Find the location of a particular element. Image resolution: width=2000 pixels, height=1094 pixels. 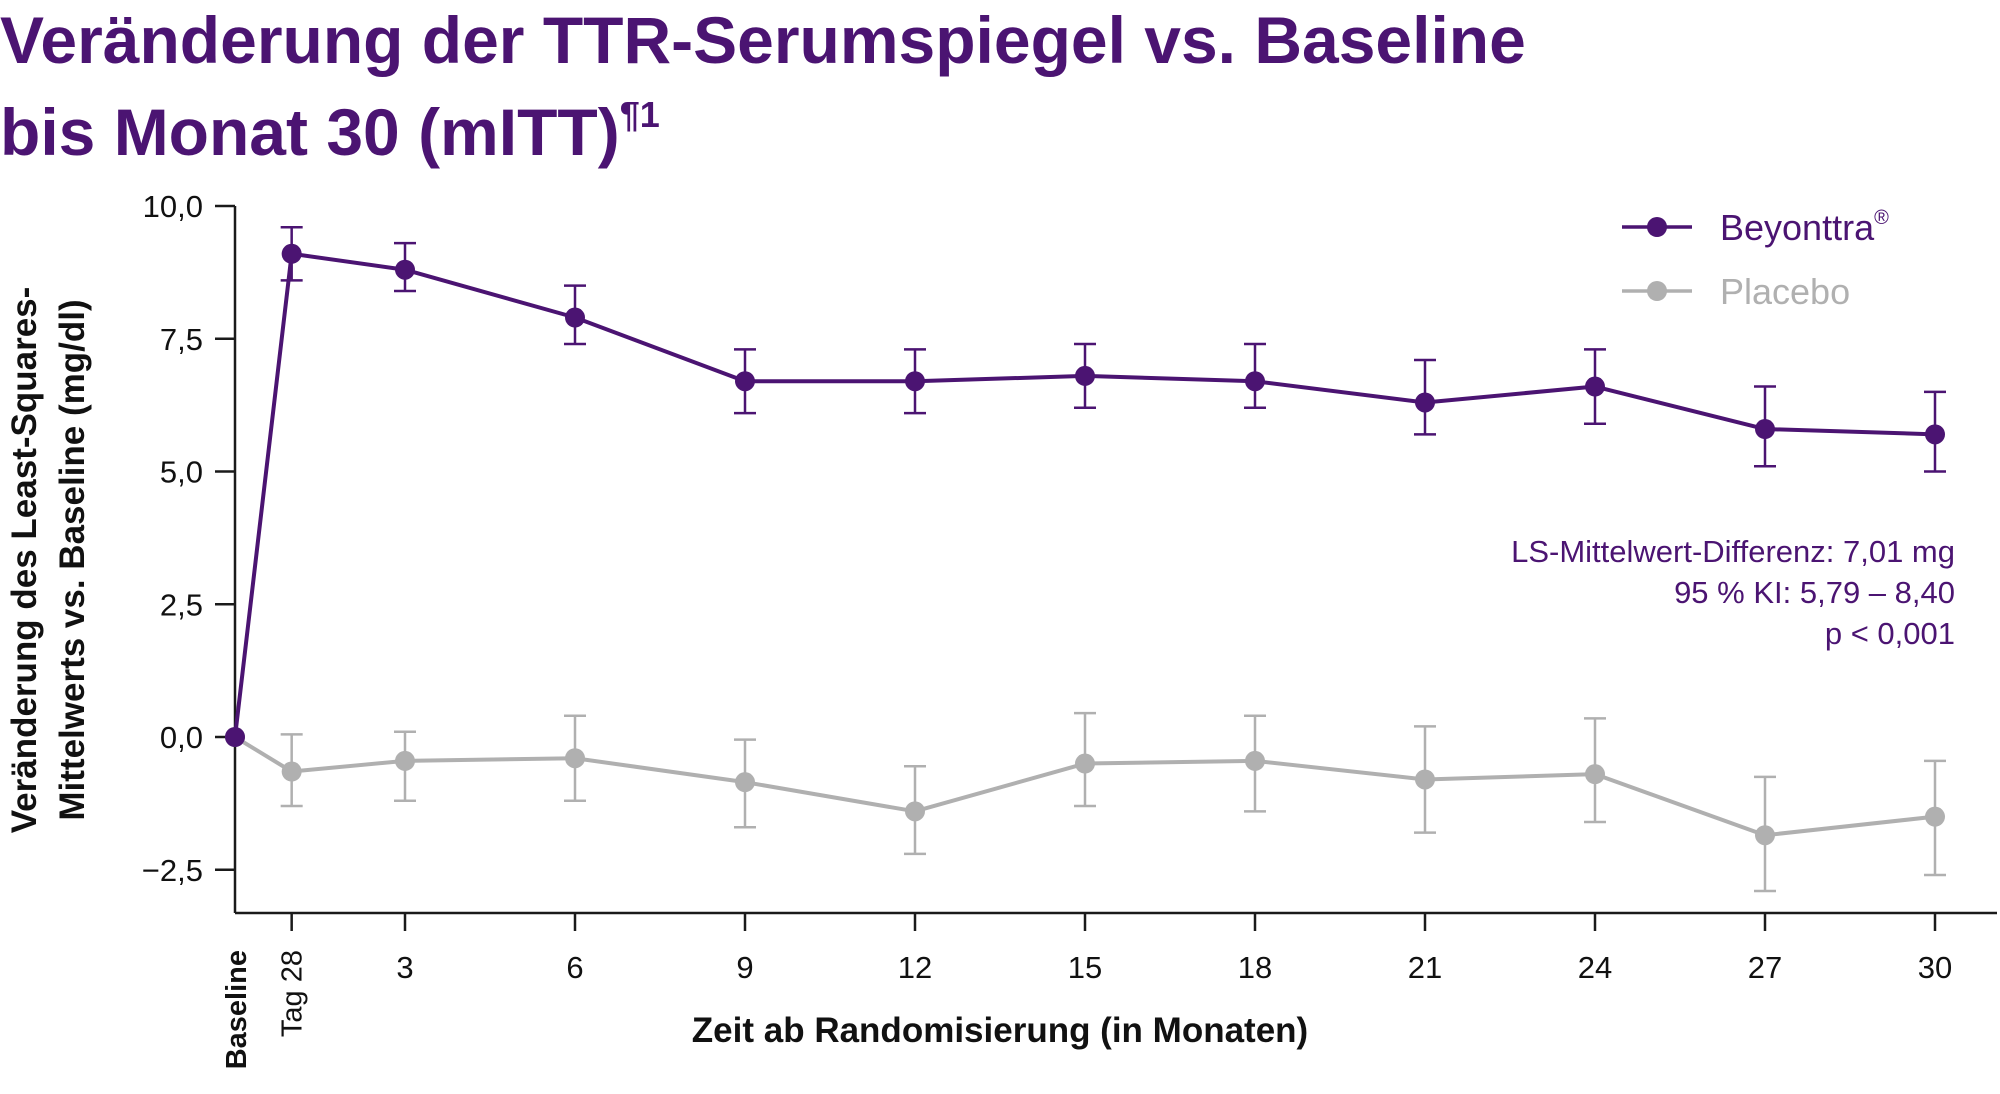

x-tick-label: Baseline is located at coordinates (237, 1009).